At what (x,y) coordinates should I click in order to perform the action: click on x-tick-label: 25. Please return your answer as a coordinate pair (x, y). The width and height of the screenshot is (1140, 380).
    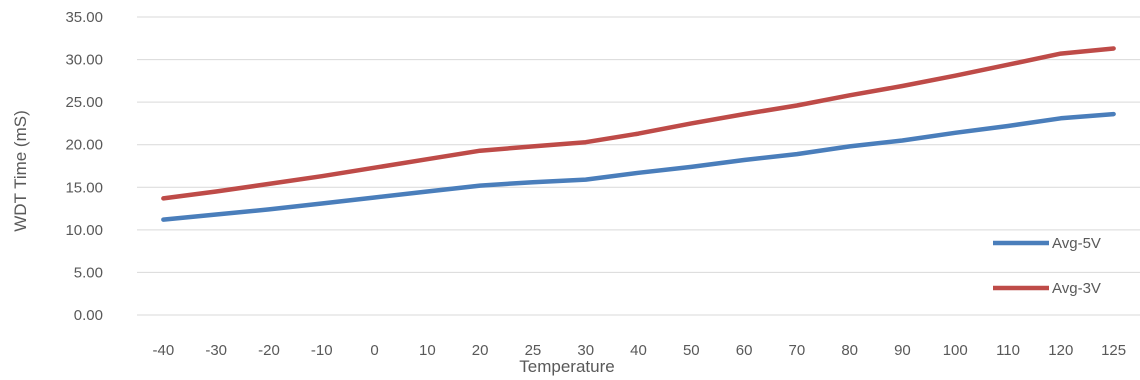
    Looking at the image, I should click on (533, 350).